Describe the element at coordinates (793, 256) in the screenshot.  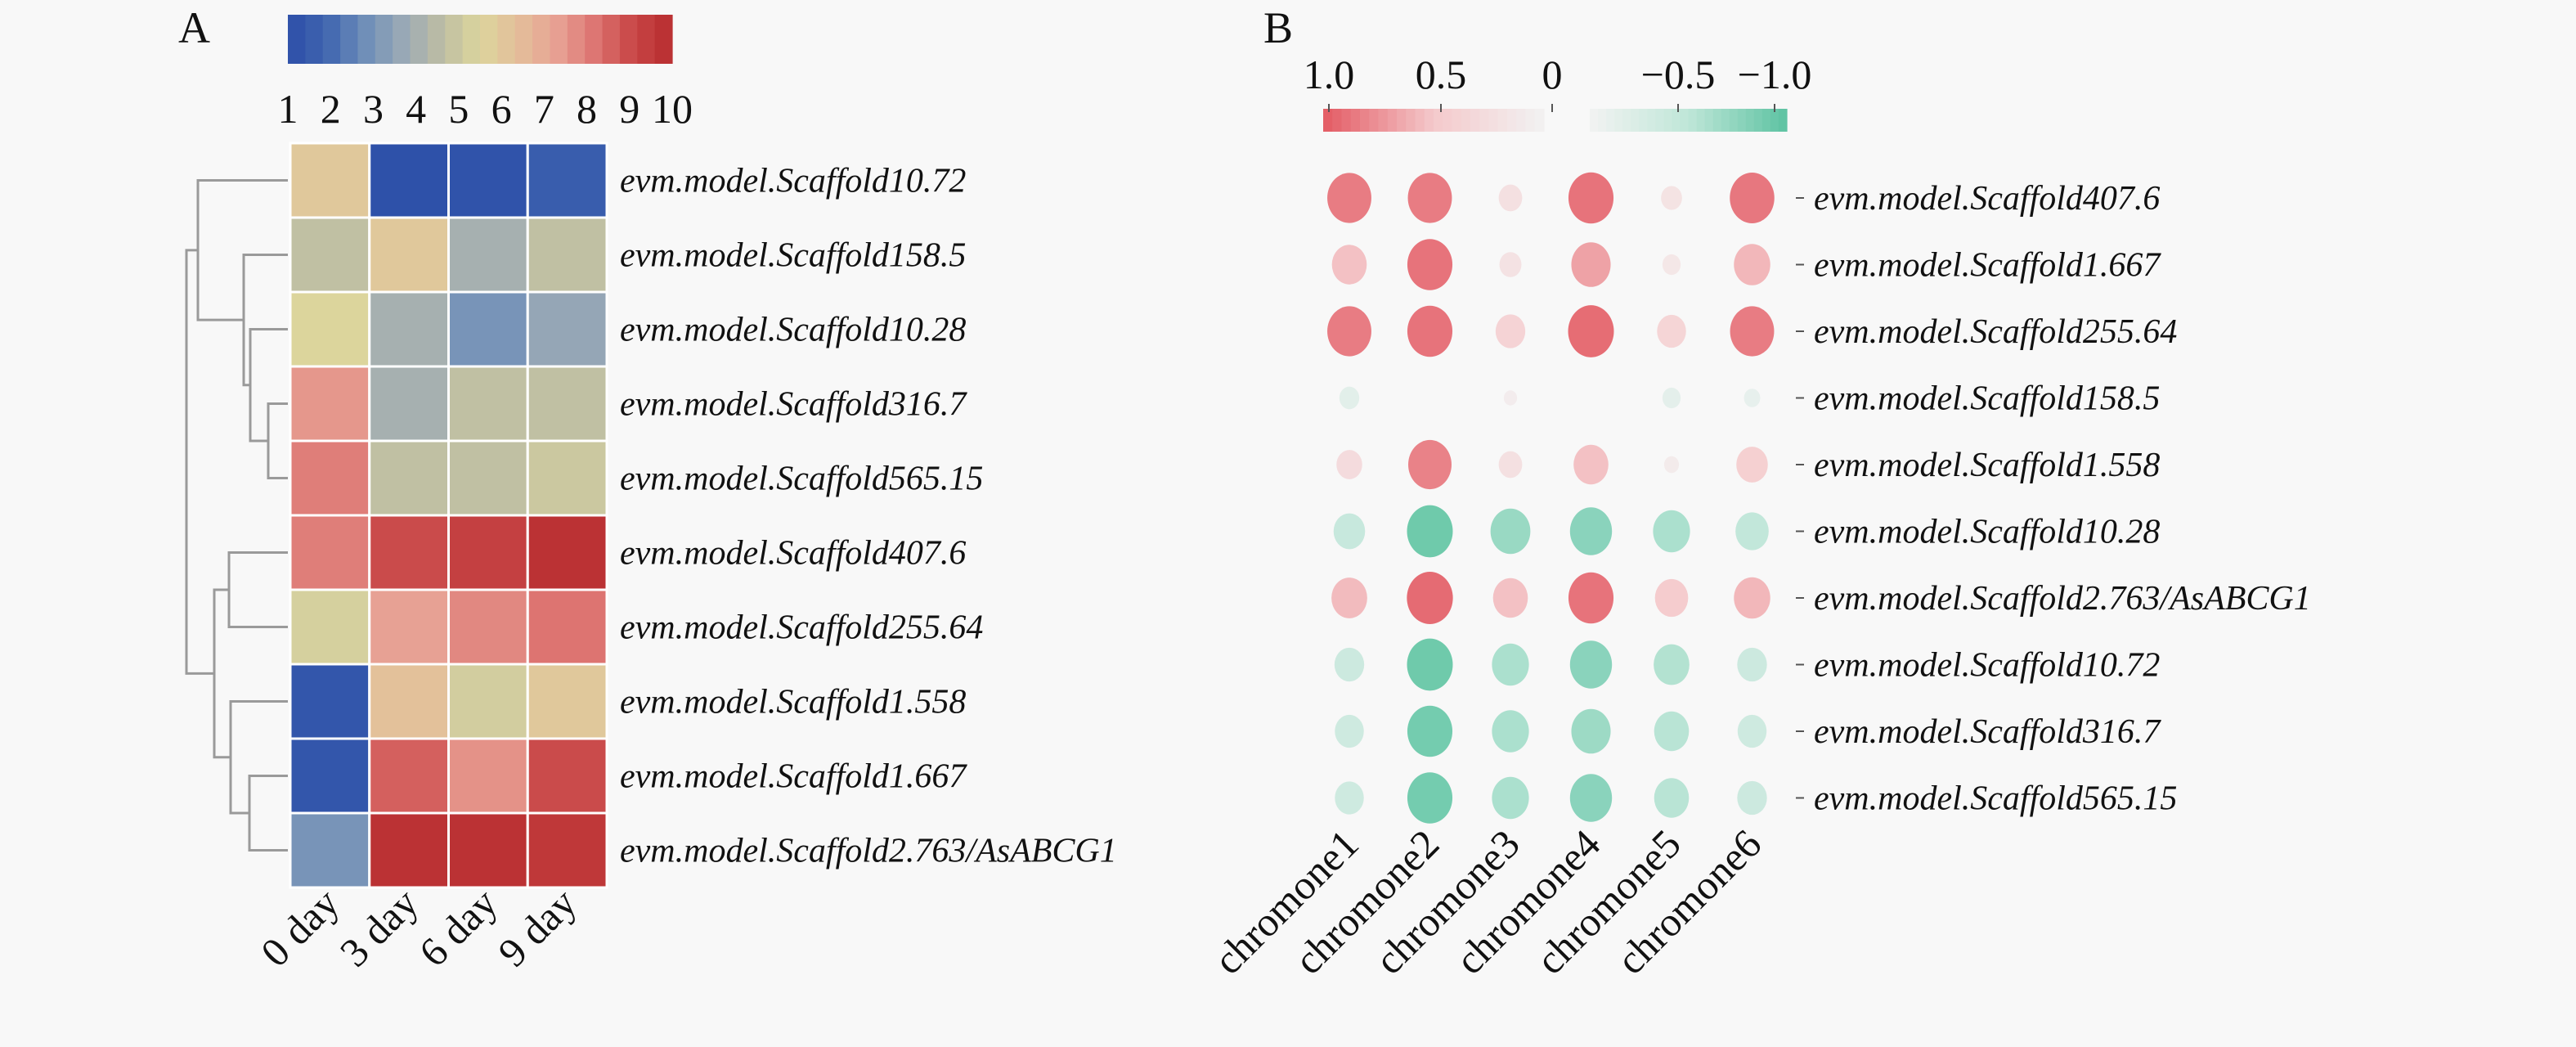
I see `heatmap-row-label: evm.model.Scaffold158.5` at that location.